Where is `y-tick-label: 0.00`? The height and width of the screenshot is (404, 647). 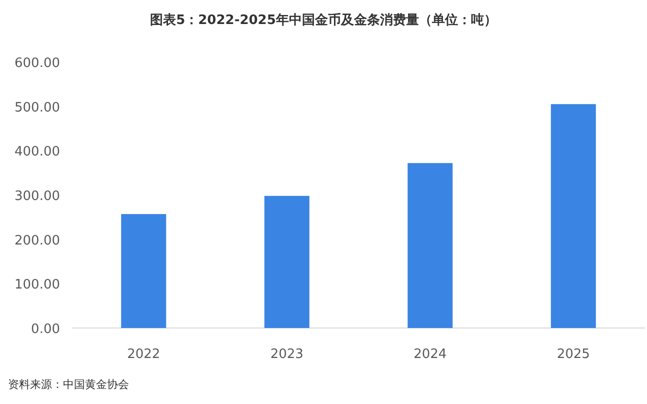 y-tick-label: 0.00 is located at coordinates (45, 329).